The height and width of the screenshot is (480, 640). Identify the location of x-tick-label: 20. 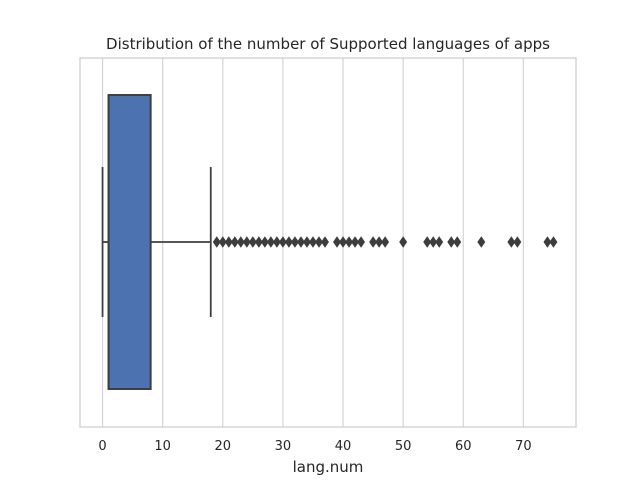
(223, 446).